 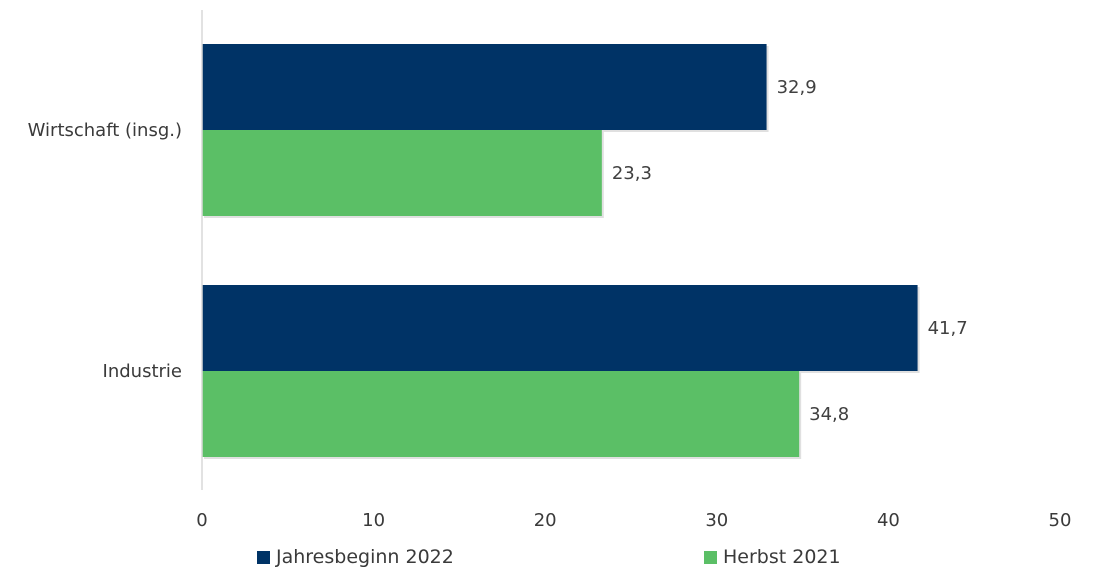 I want to click on data-label-1-0: 41,7, so click(x=948, y=328).